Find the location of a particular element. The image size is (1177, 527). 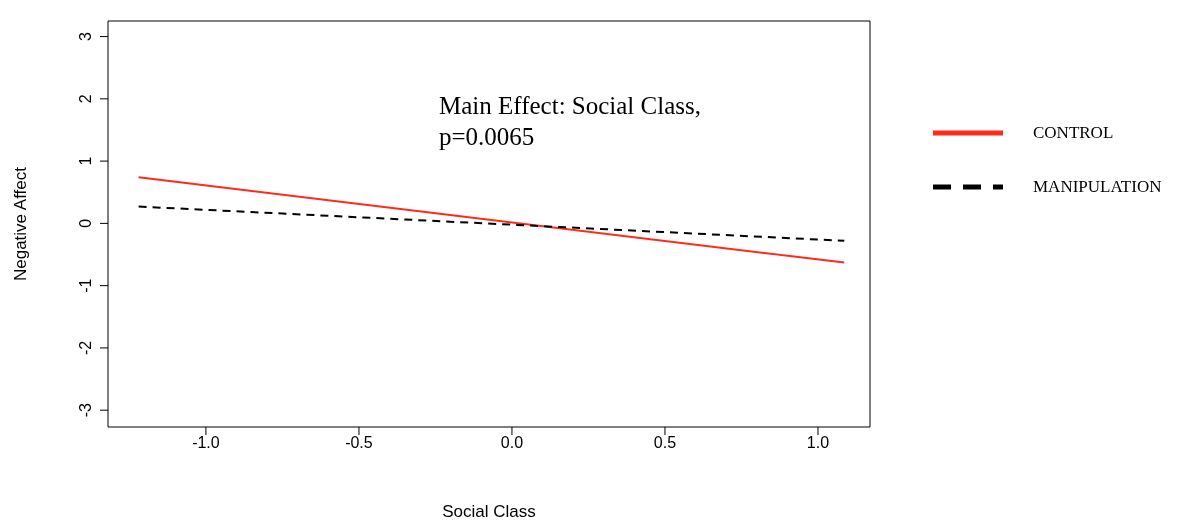

y-tick-label: 2 is located at coordinates (85, 99).